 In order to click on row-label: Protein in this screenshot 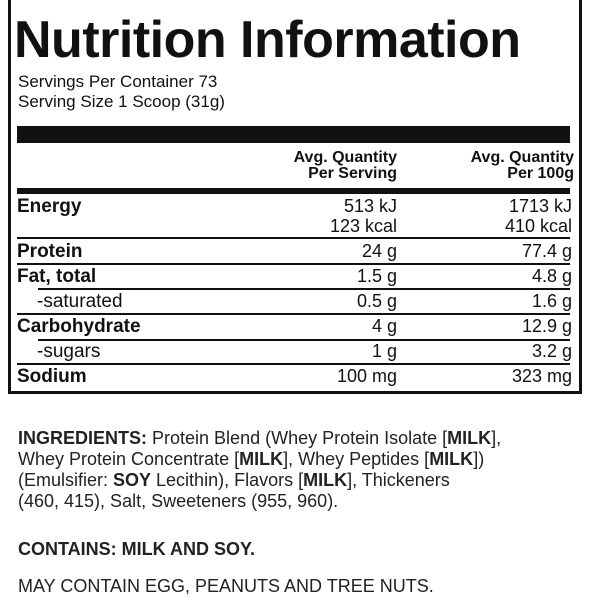, I will do `click(50, 251)`.